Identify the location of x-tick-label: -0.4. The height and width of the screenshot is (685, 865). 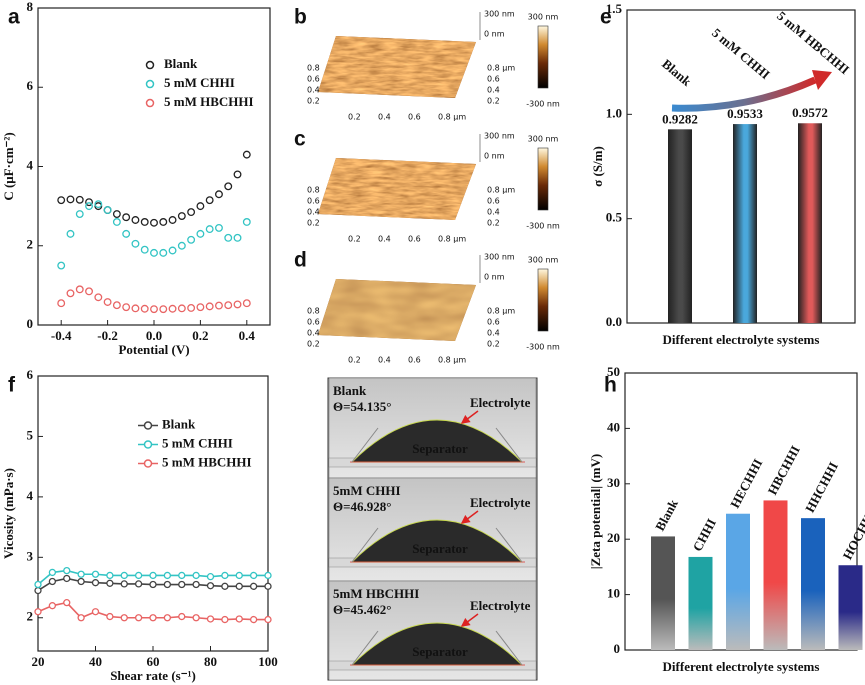
(61, 335).